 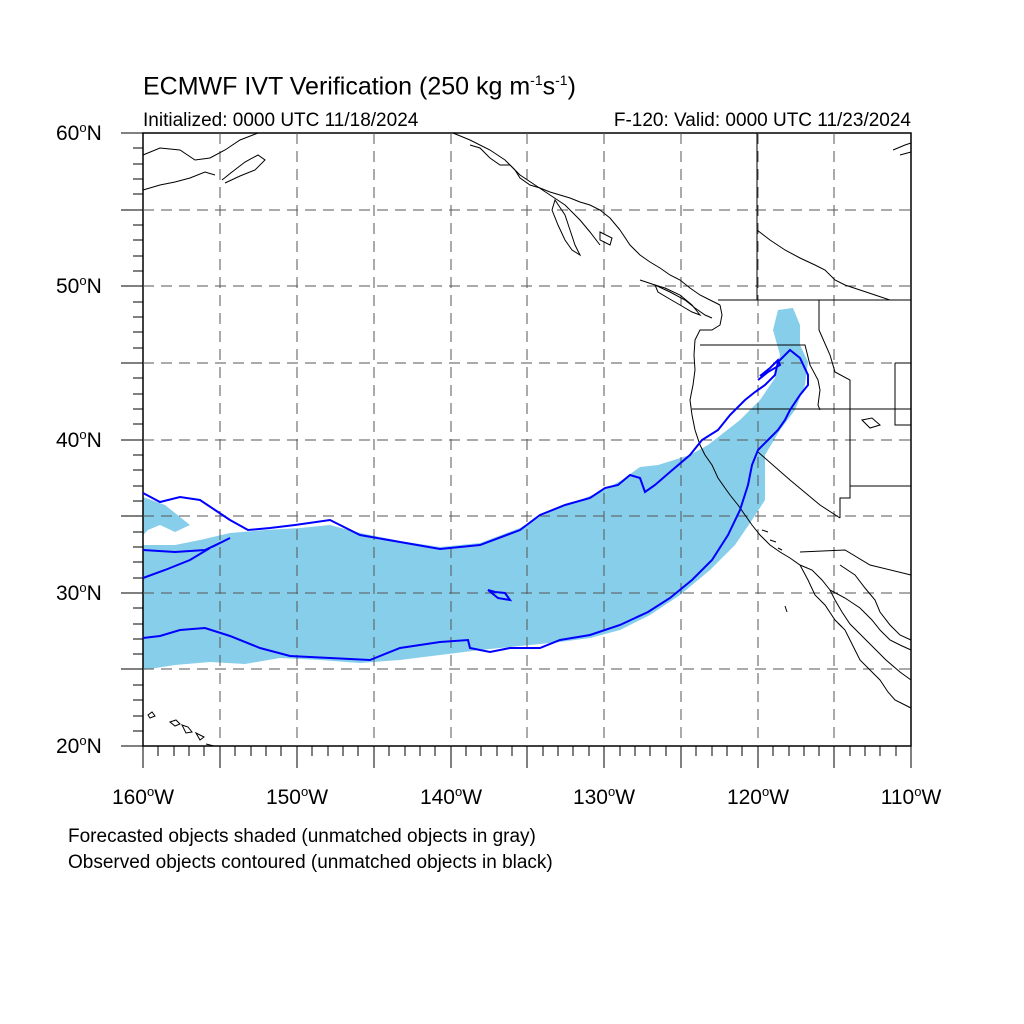 What do you see at coordinates (79, 592) in the screenshot?
I see `lat-label-30: 30oN` at bounding box center [79, 592].